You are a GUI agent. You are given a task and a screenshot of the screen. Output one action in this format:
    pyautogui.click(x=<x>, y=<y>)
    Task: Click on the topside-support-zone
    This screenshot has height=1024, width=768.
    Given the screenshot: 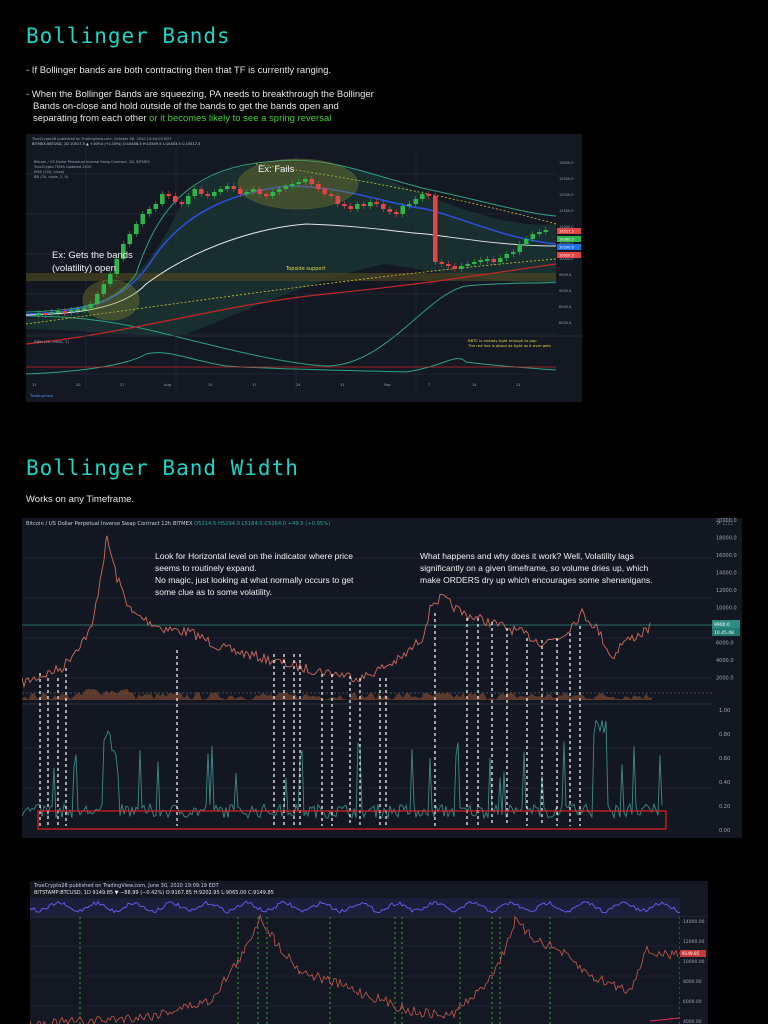 What is the action you would take?
    pyautogui.click(x=291, y=277)
    